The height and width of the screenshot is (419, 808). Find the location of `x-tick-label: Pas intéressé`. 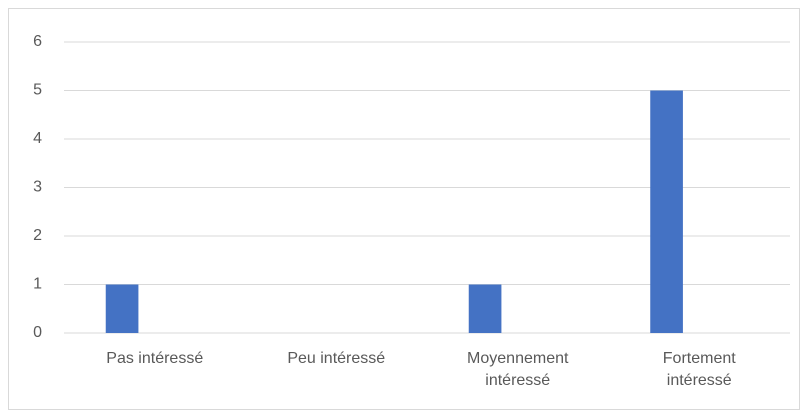

x-tick-label: Pas intéressé is located at coordinates (155, 358).